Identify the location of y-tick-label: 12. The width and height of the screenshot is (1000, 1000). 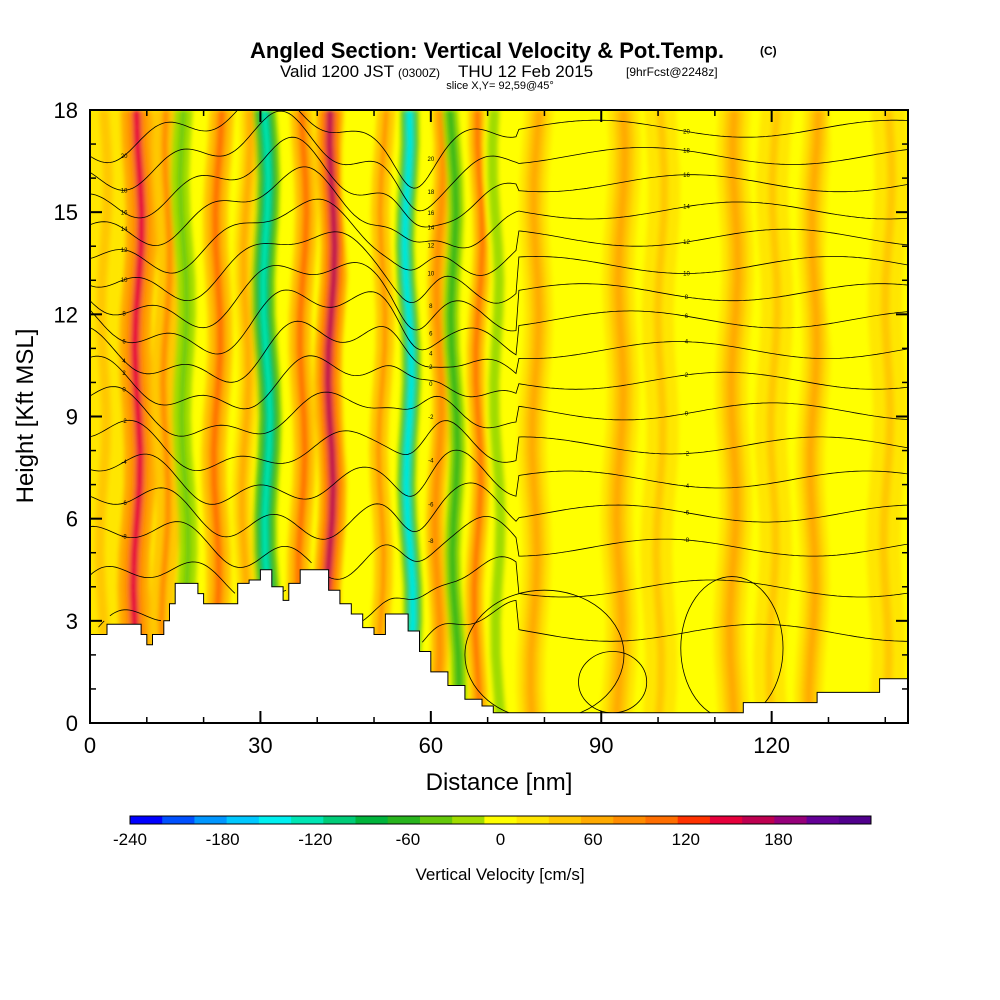
(66, 314).